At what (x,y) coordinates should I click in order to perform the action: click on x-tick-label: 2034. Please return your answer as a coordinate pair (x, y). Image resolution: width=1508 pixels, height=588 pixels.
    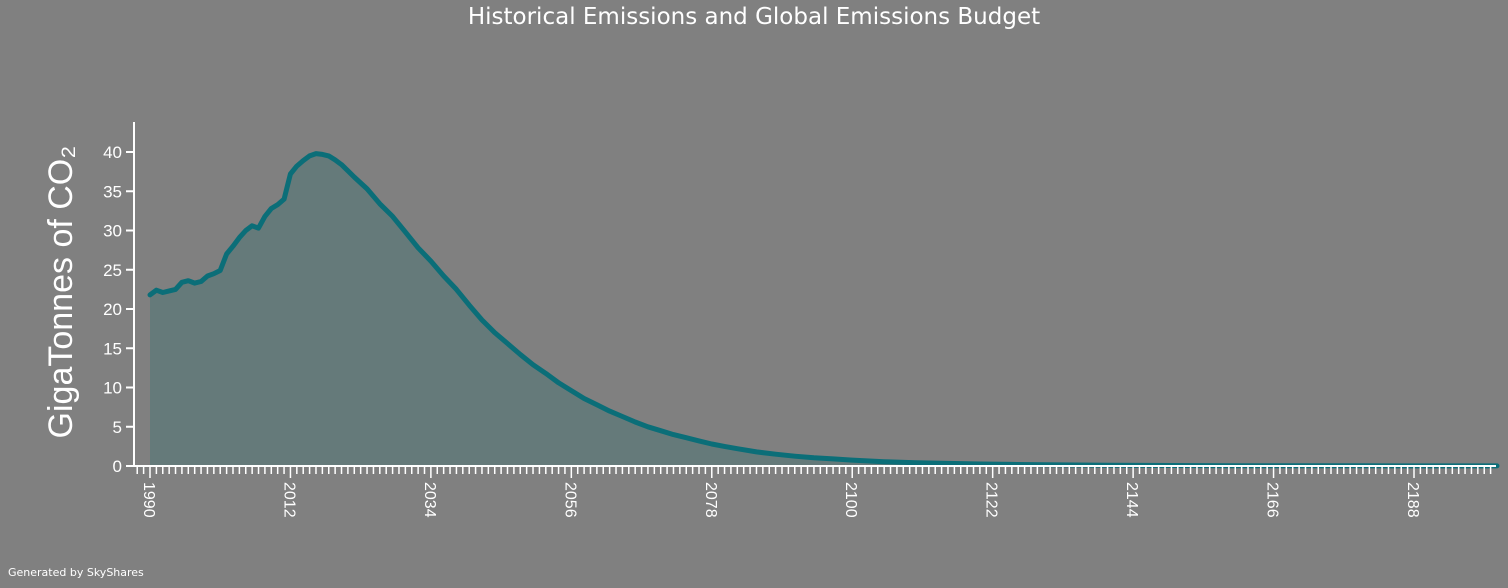
    Looking at the image, I should click on (429, 500).